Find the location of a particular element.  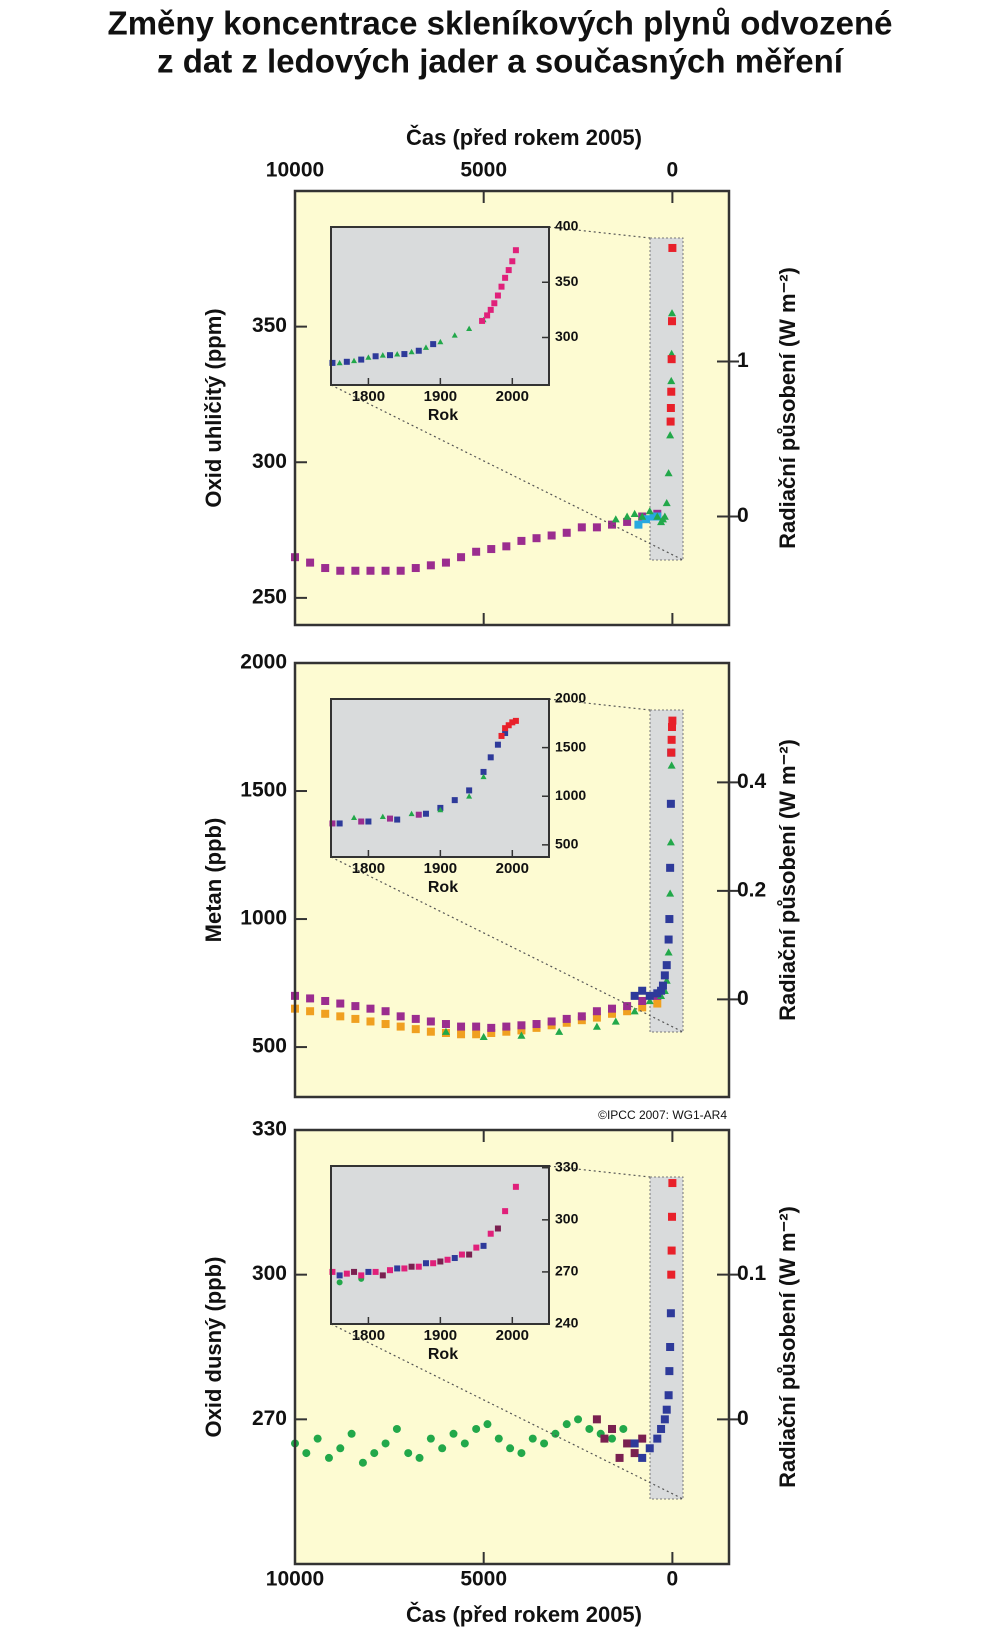

y2-tick-label: 0.1 is located at coordinates (752, 1273).